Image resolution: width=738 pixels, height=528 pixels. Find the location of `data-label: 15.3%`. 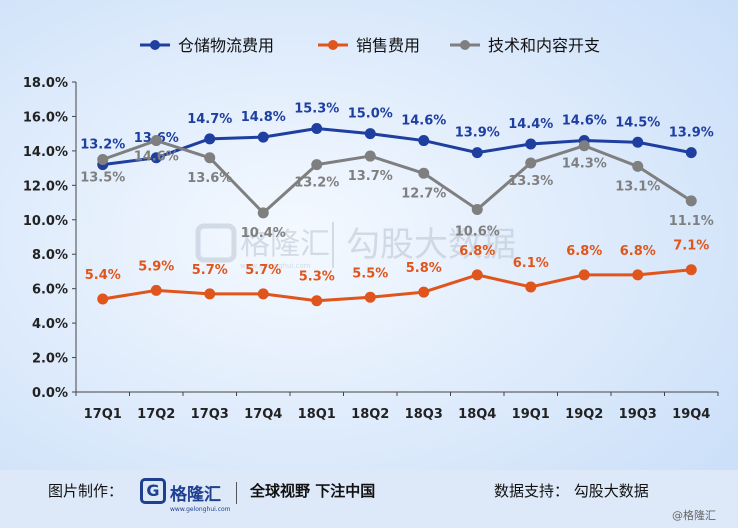

data-label: 15.3% is located at coordinates (316, 109).